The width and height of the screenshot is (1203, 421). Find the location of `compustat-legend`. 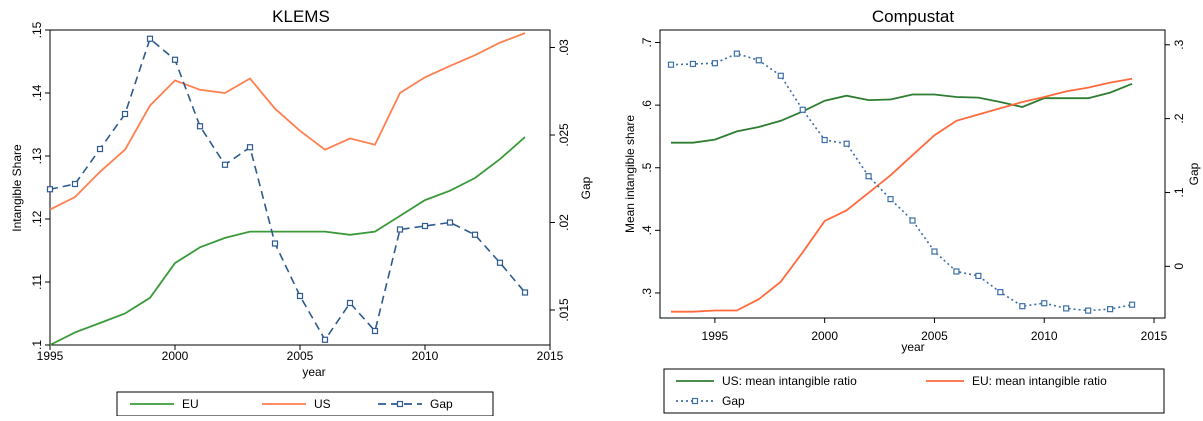

compustat-legend is located at coordinates (914, 391).